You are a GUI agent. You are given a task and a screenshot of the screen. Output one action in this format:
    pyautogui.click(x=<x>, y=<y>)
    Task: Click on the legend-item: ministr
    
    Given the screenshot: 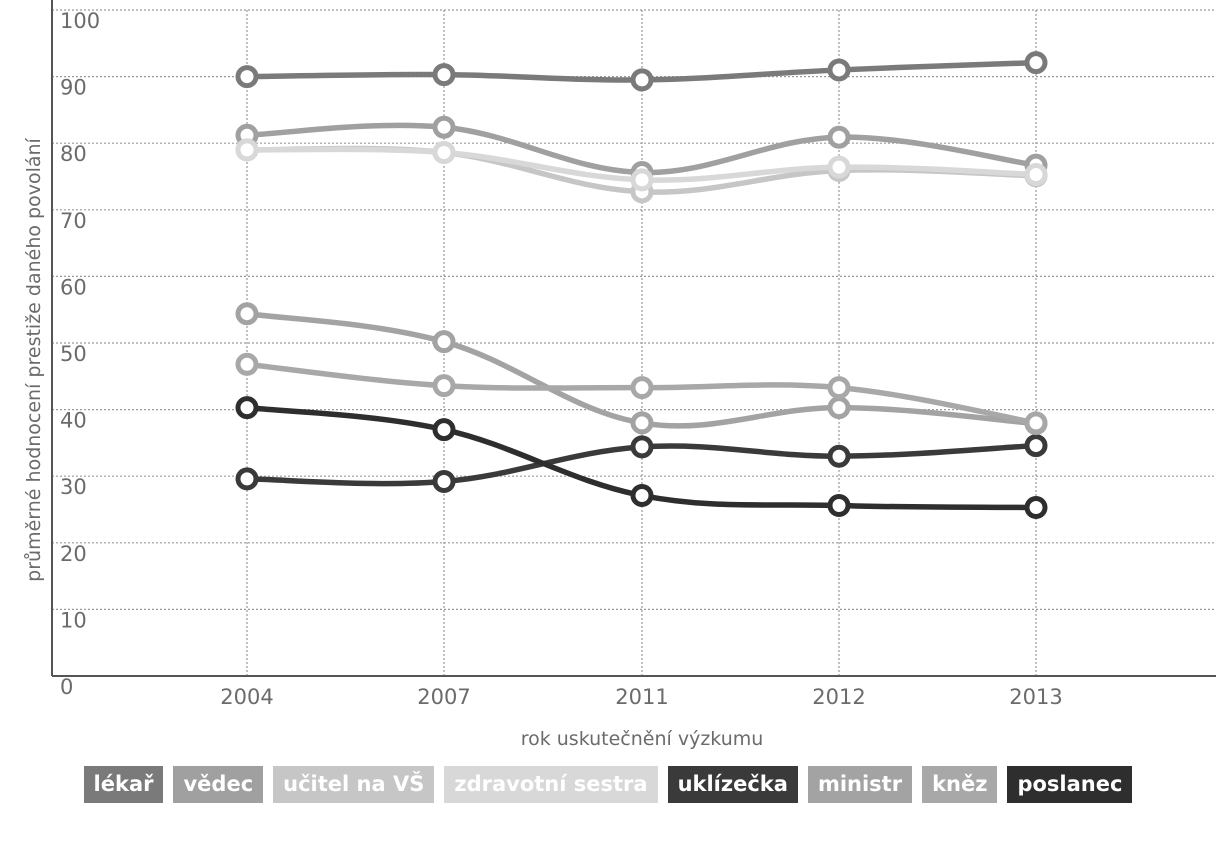 What is the action you would take?
    pyautogui.click(x=860, y=784)
    